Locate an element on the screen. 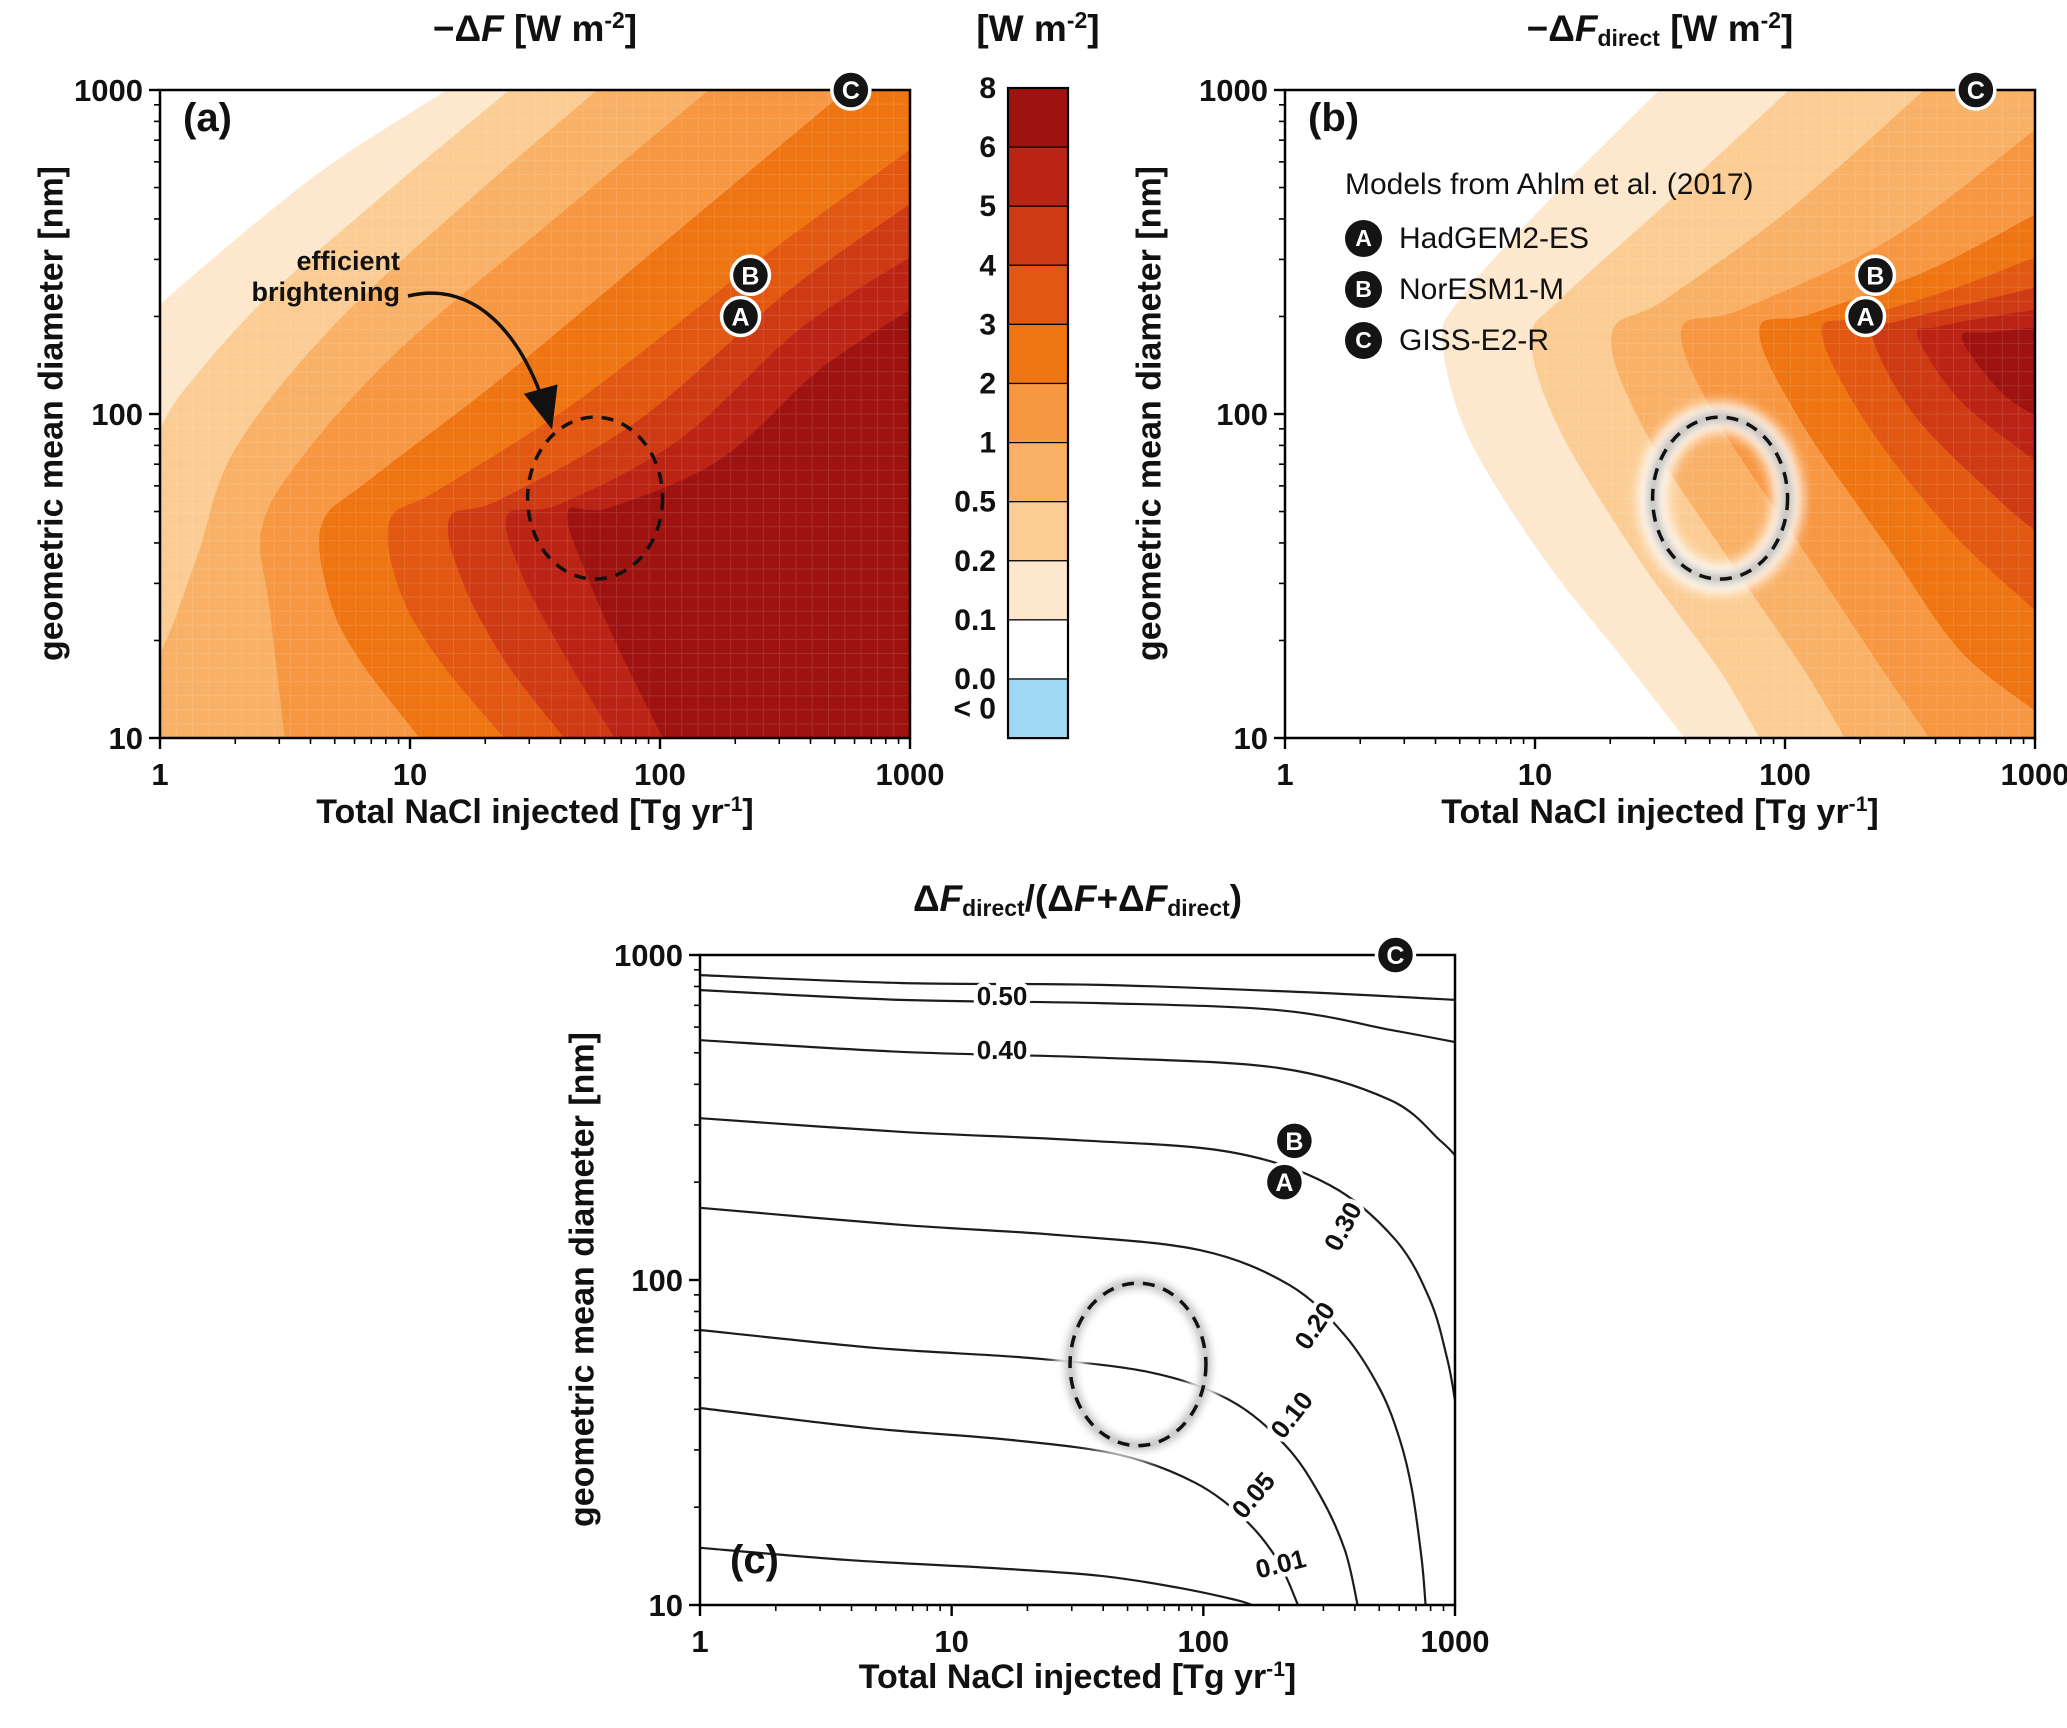  mesh-overlay is located at coordinates (535, 414).